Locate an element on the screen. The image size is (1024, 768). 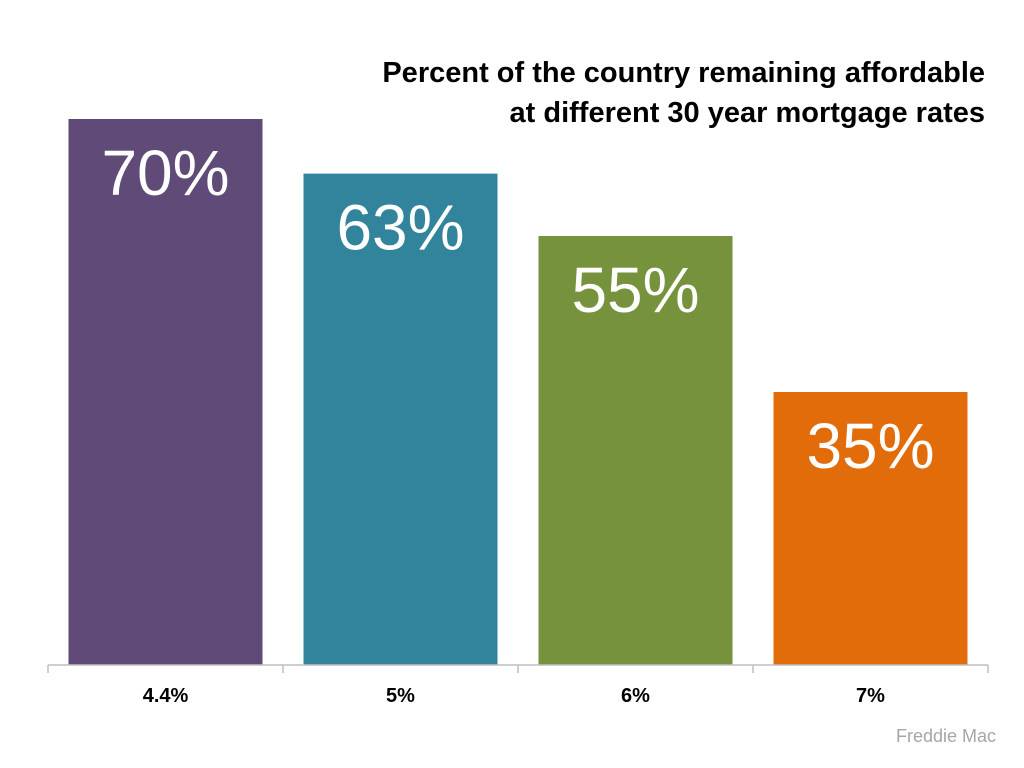
category-label-4: 7% is located at coordinates (870, 696).